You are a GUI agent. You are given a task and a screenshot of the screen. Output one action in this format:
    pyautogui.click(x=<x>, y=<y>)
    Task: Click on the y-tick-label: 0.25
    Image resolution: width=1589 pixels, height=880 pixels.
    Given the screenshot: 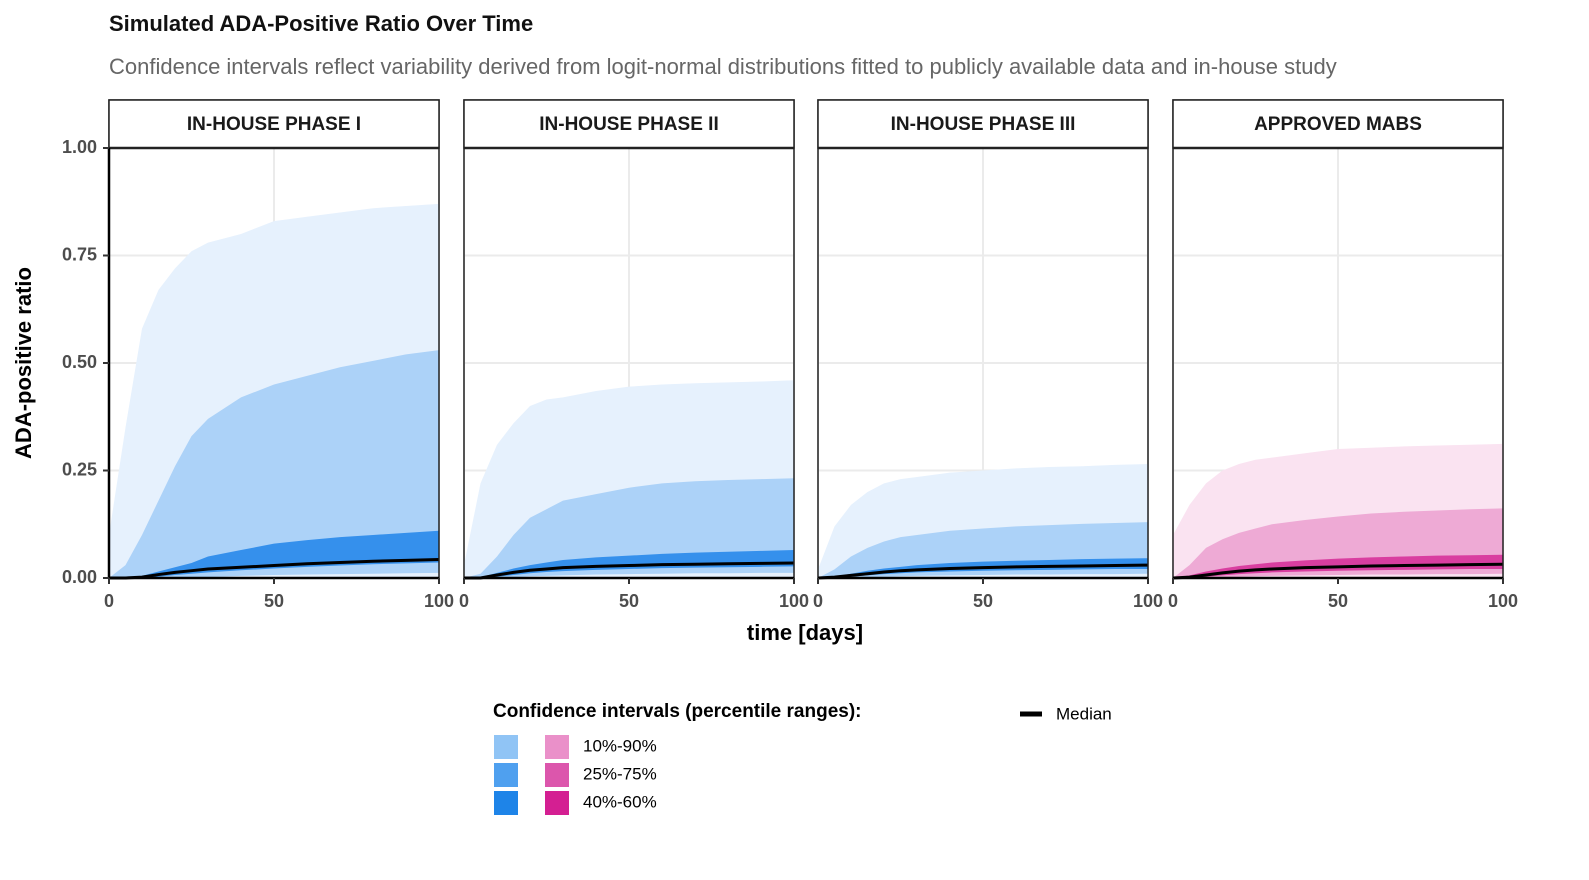 What is the action you would take?
    pyautogui.click(x=79, y=469)
    